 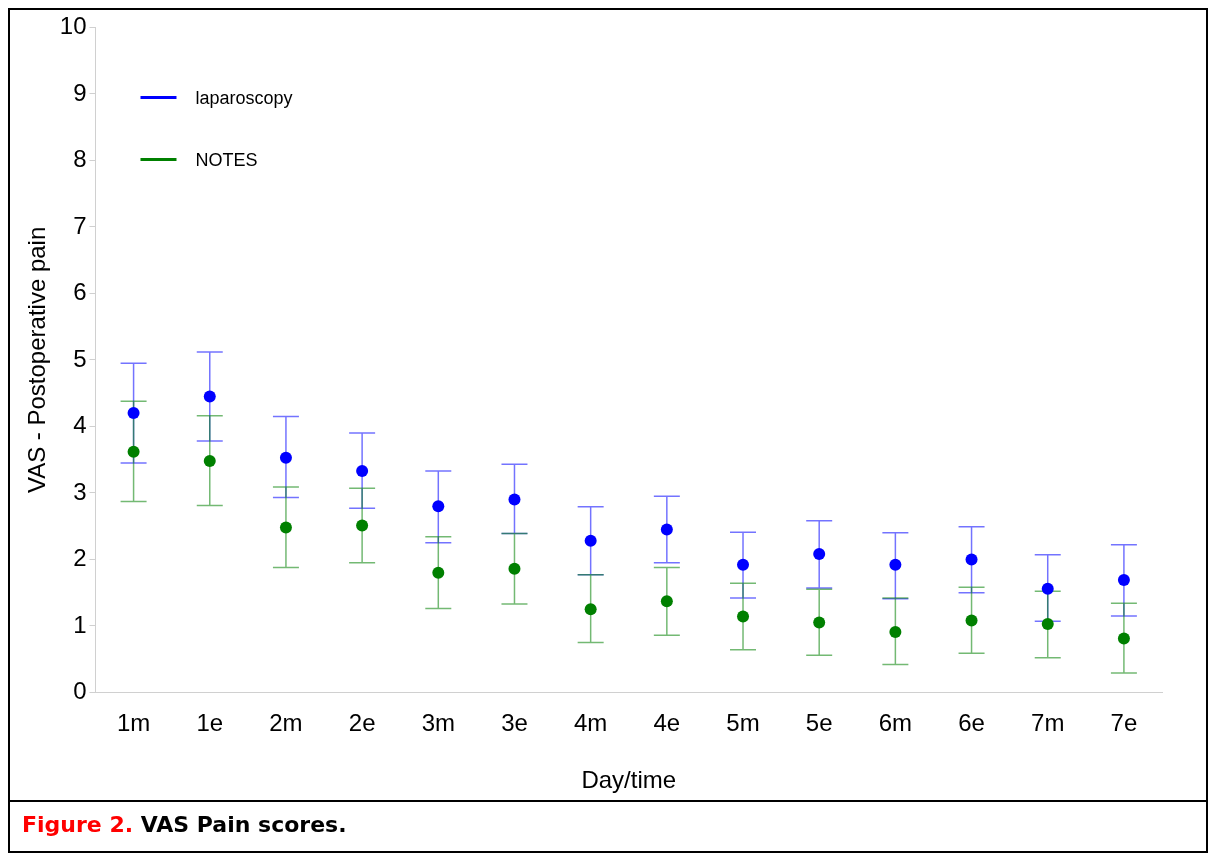 I want to click on y-tick-label: 4, so click(x=80, y=425).